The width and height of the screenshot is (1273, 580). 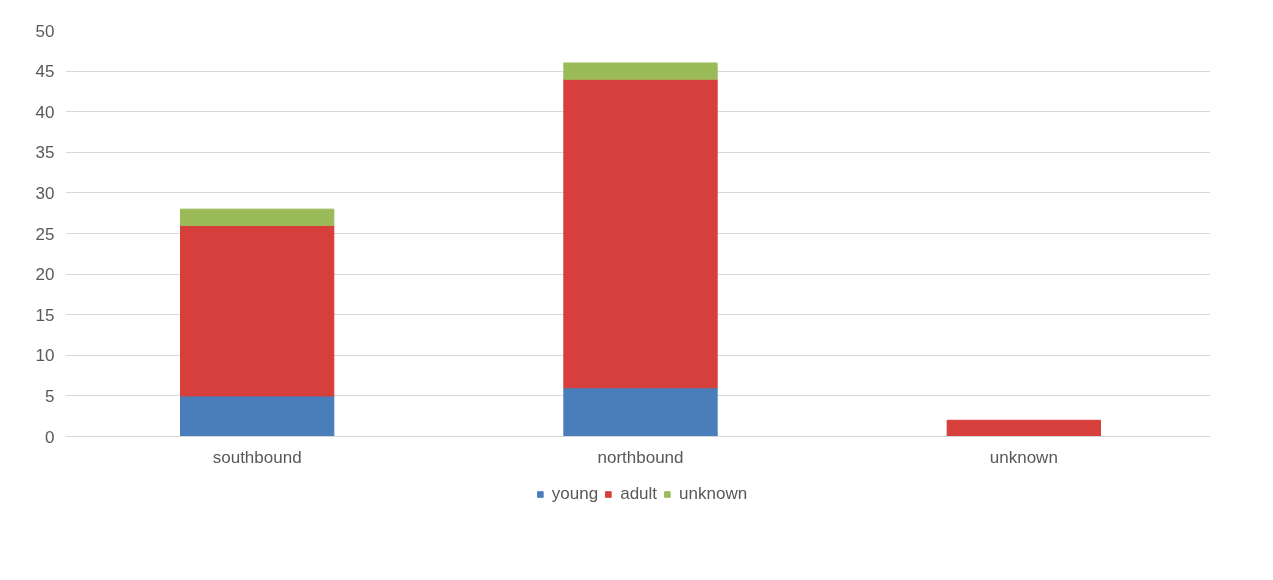 What do you see at coordinates (45, 153) in the screenshot?
I see `y-tick-label: 35` at bounding box center [45, 153].